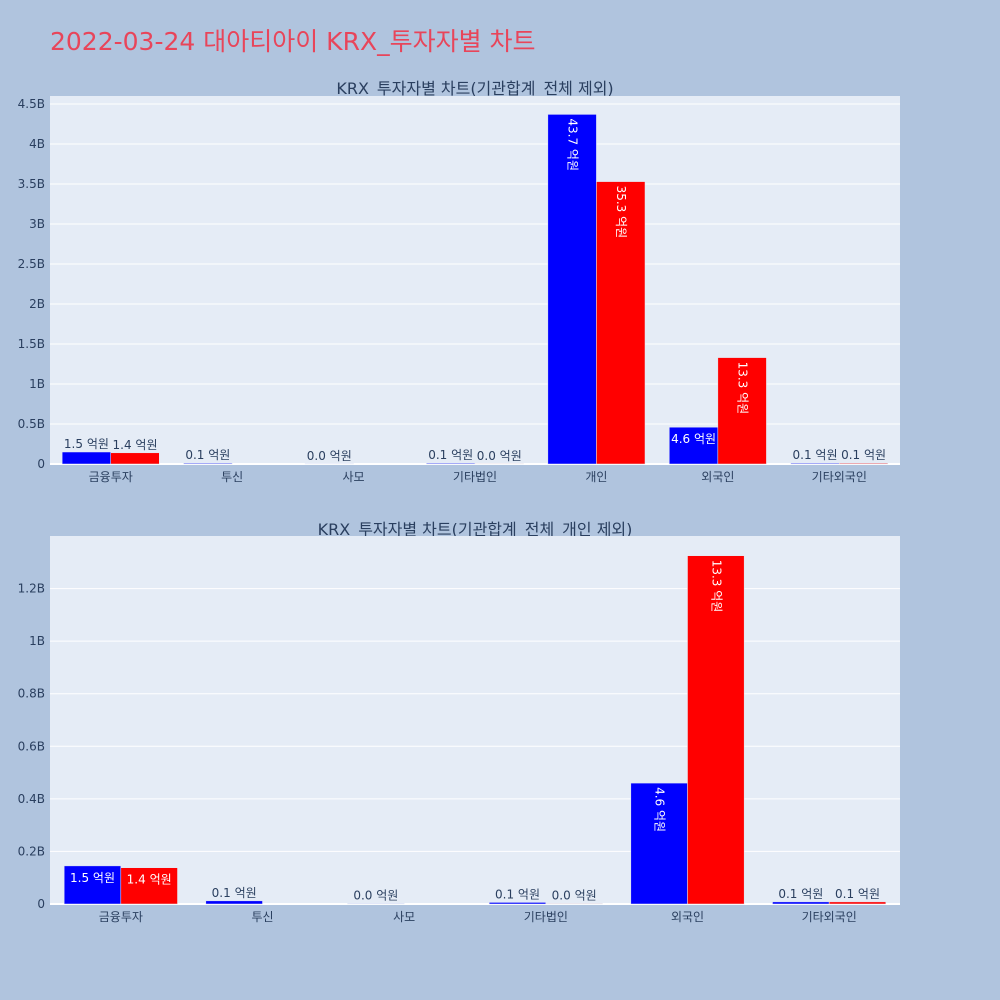 The image size is (1000, 1000). Describe the element at coordinates (31, 746) in the screenshot. I see `y-tick-label: 0.6B` at that location.